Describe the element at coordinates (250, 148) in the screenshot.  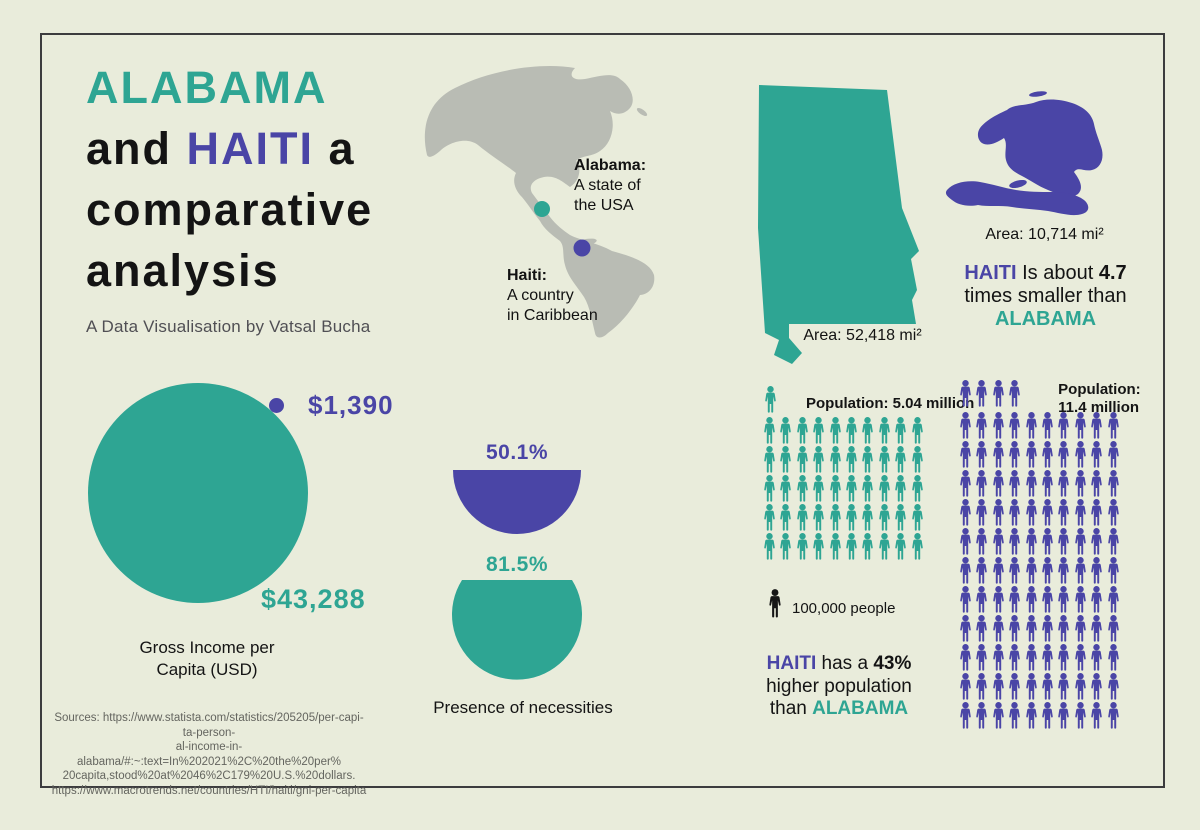
I see `title-haiti: HAITI` at that location.